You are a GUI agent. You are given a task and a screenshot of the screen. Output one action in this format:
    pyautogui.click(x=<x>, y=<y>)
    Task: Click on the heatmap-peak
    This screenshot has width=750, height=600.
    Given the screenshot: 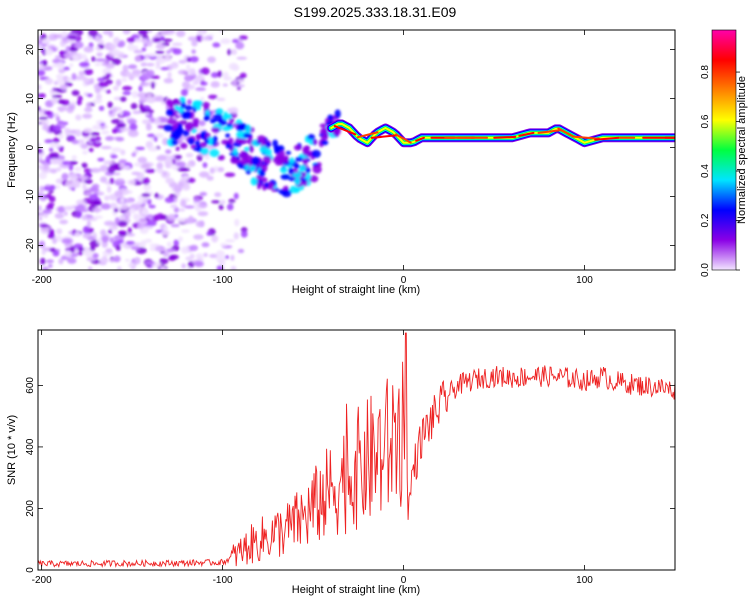 What is the action you would take?
    pyautogui.click(x=367, y=135)
    